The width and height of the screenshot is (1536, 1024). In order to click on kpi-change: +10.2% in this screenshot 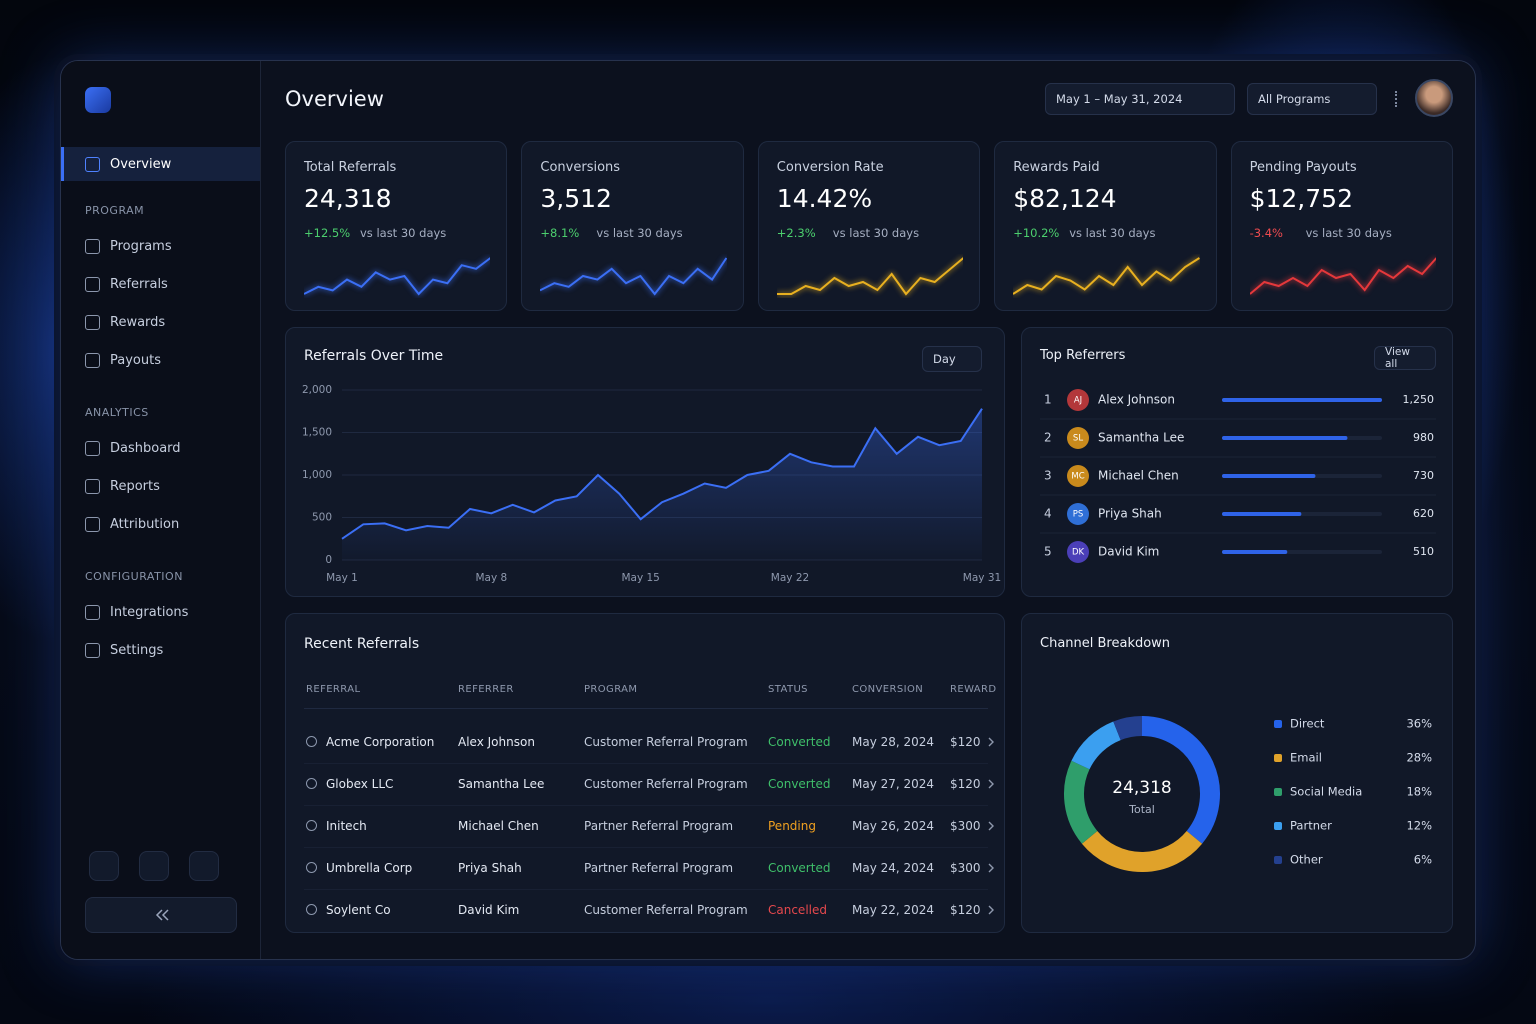, I will do `click(1036, 233)`.